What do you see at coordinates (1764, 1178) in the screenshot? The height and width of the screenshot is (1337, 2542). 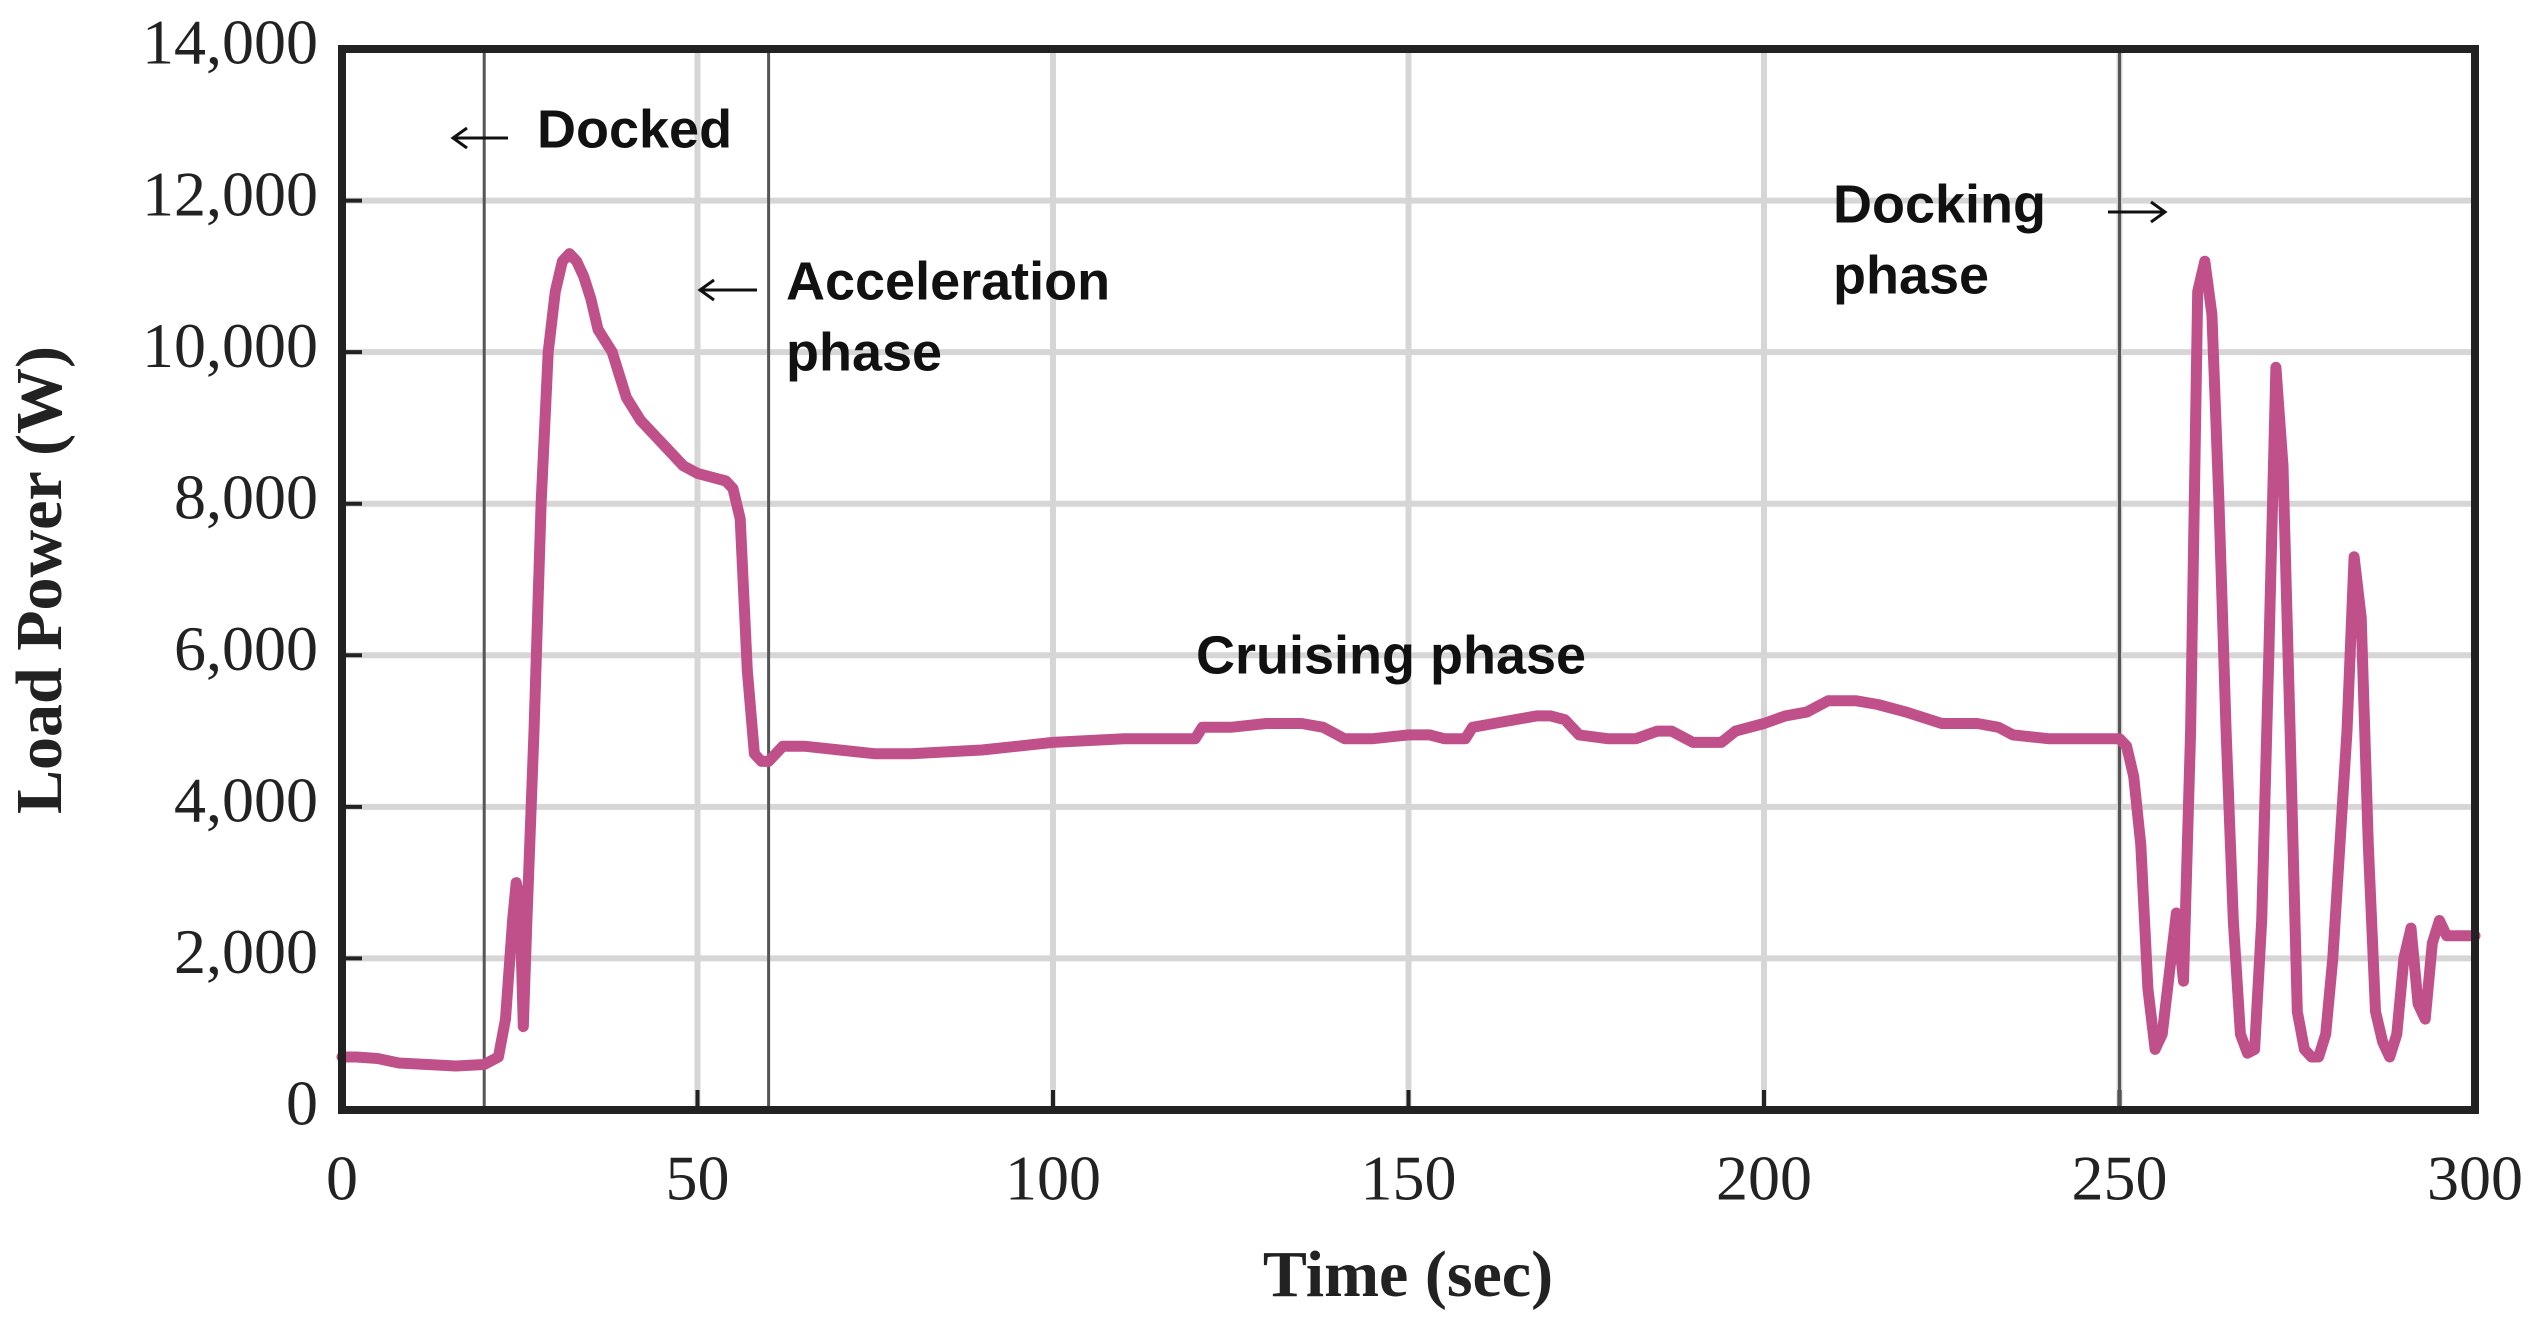 I see `x-tick-label: 200` at bounding box center [1764, 1178].